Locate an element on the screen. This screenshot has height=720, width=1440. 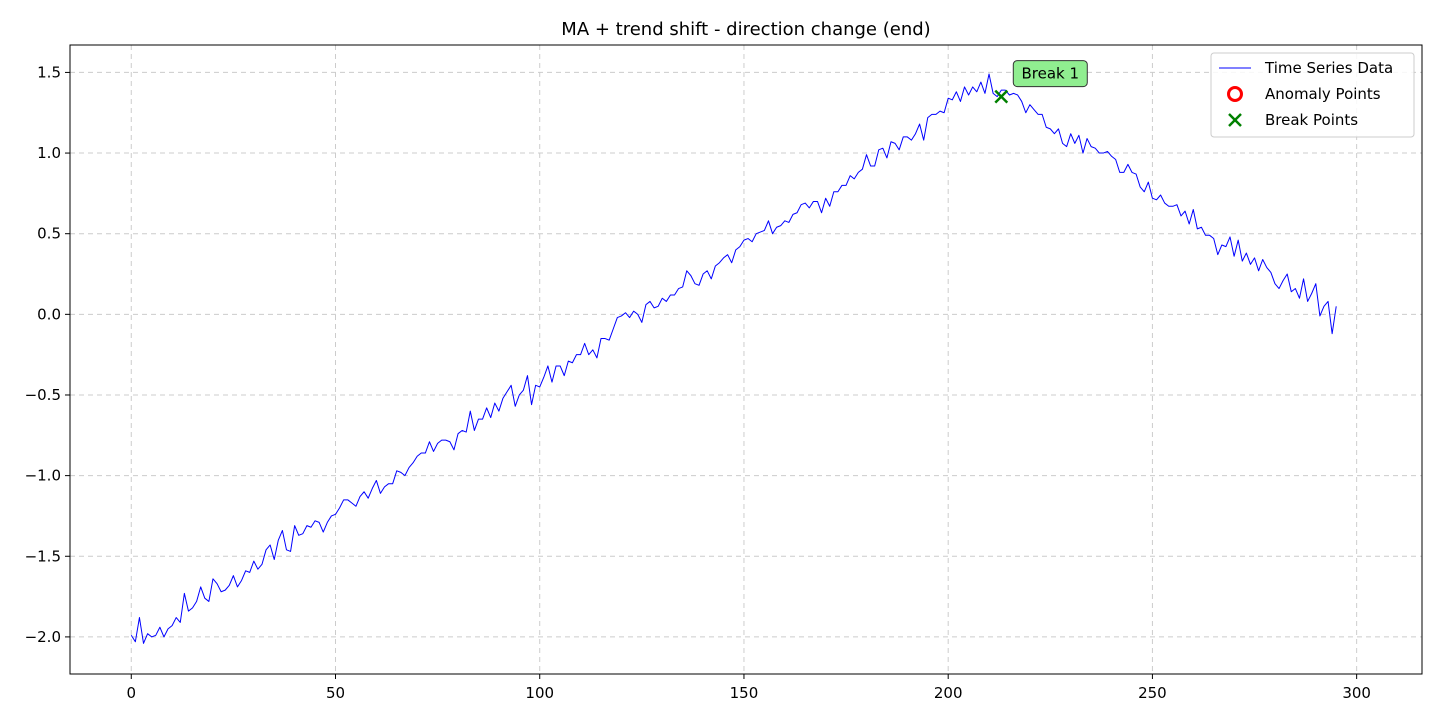
legend-label: Time Series Data is located at coordinates (1328, 68).